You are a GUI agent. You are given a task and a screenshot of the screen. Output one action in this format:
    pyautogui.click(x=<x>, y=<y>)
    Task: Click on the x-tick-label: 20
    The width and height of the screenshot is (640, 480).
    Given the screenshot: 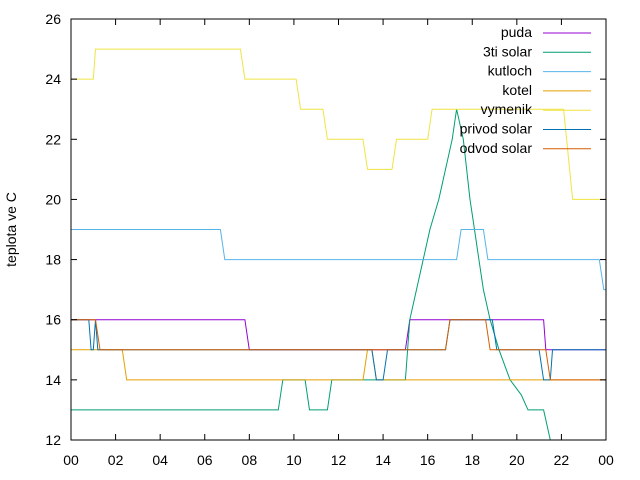 What is the action you would take?
    pyautogui.click(x=517, y=460)
    